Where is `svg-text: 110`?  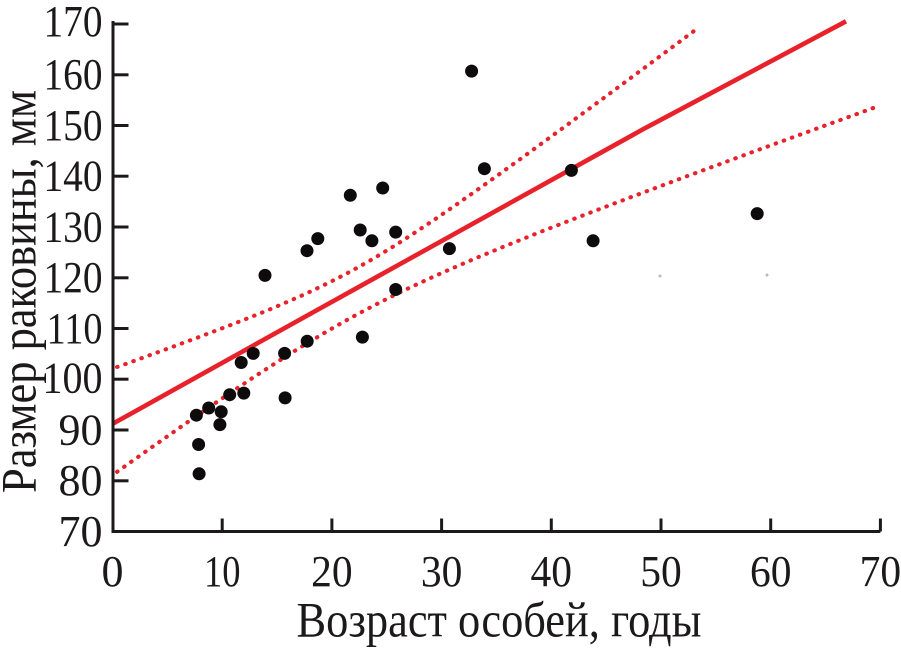
svg-text: 110 is located at coordinates (75, 328).